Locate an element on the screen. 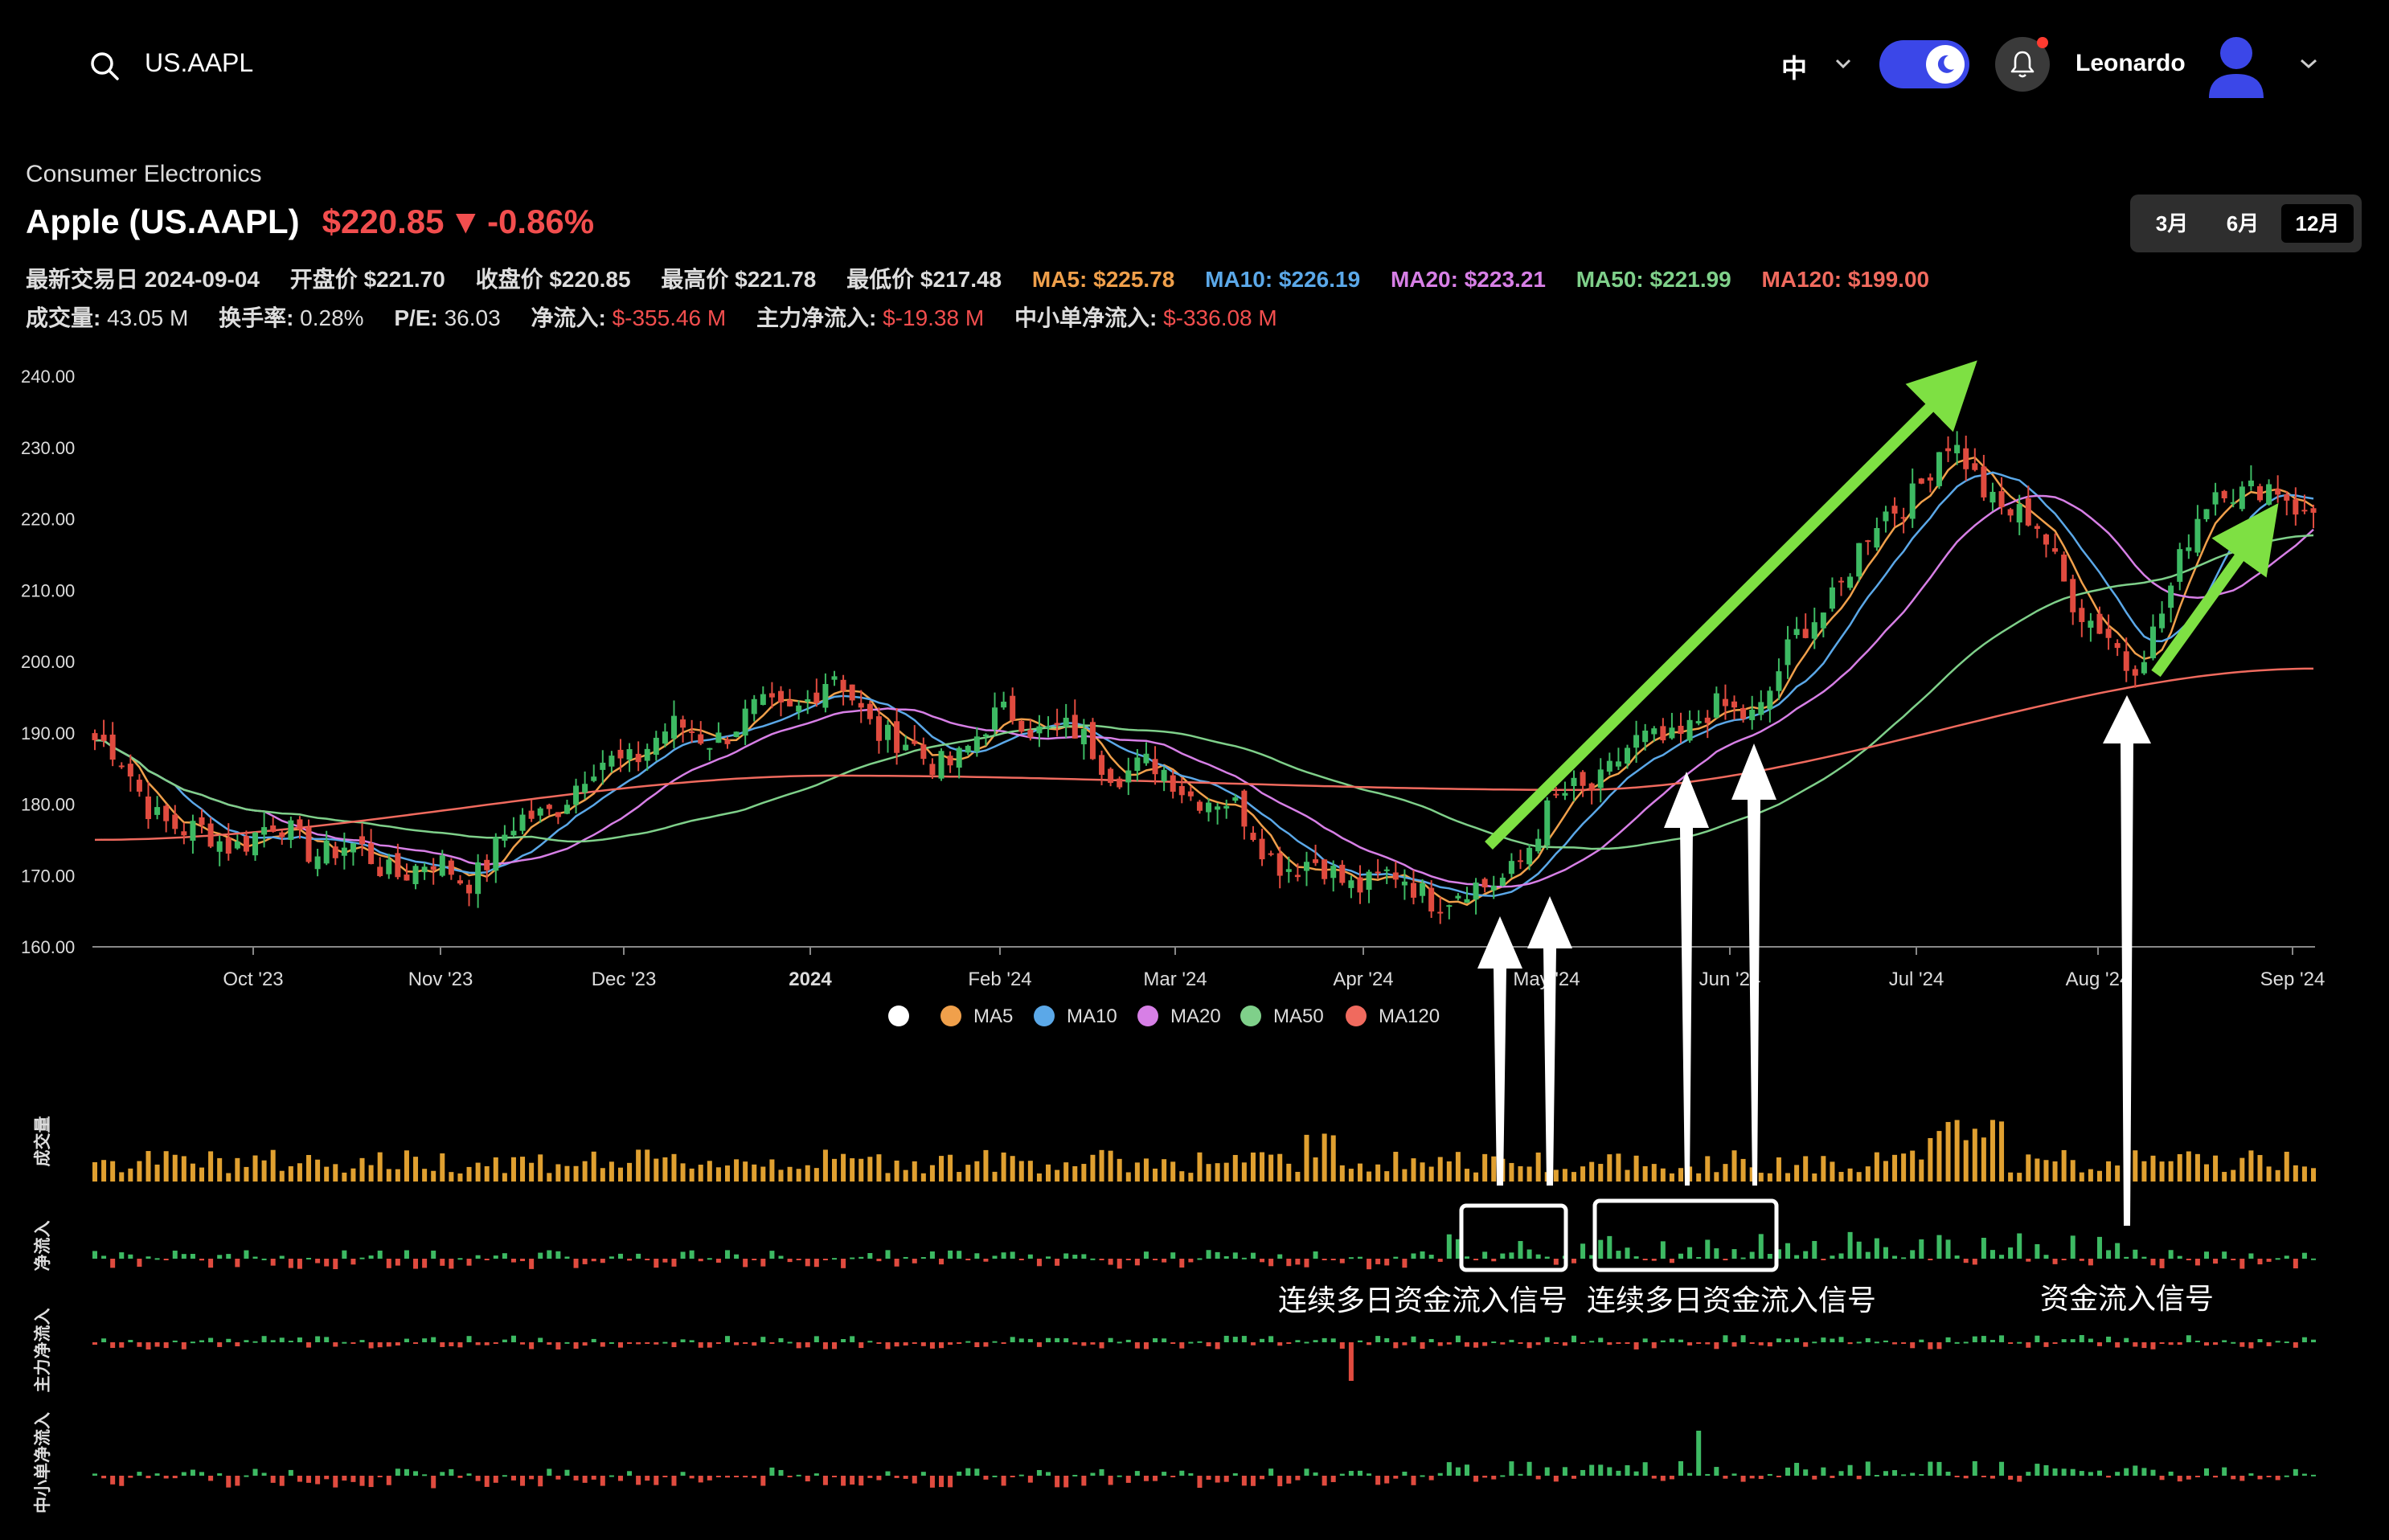 This screenshot has height=1540, width=2389. language-selector: 中 is located at coordinates (1794, 68).